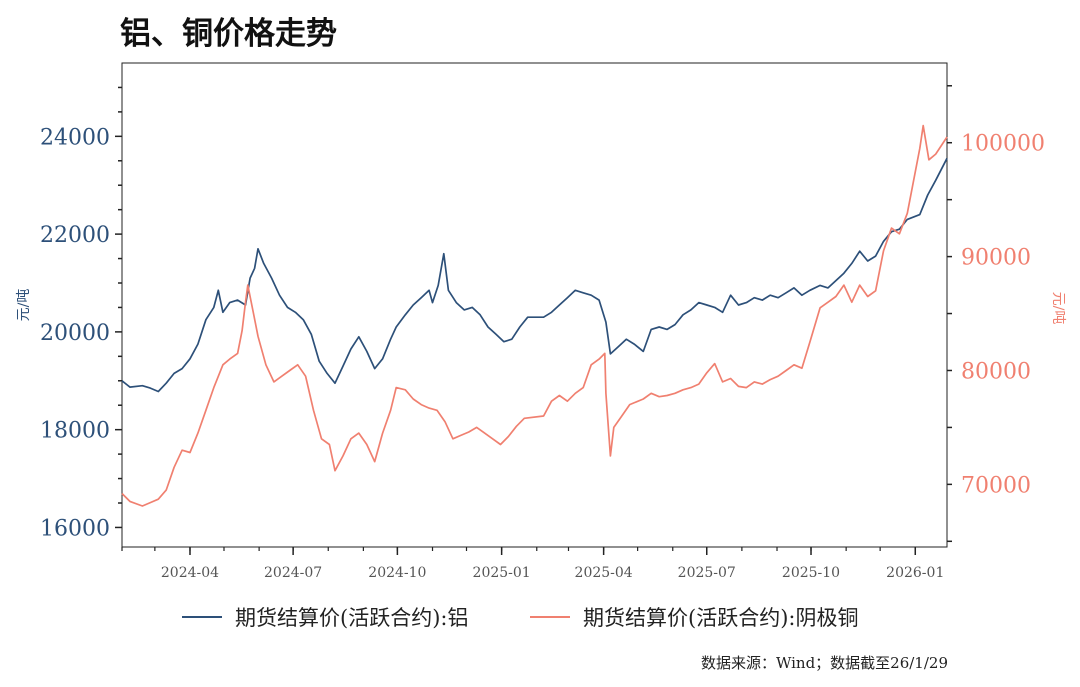 The width and height of the screenshot is (1080, 687). What do you see at coordinates (397, 573) in the screenshot?
I see `x-tick-label: 2024-10` at bounding box center [397, 573].